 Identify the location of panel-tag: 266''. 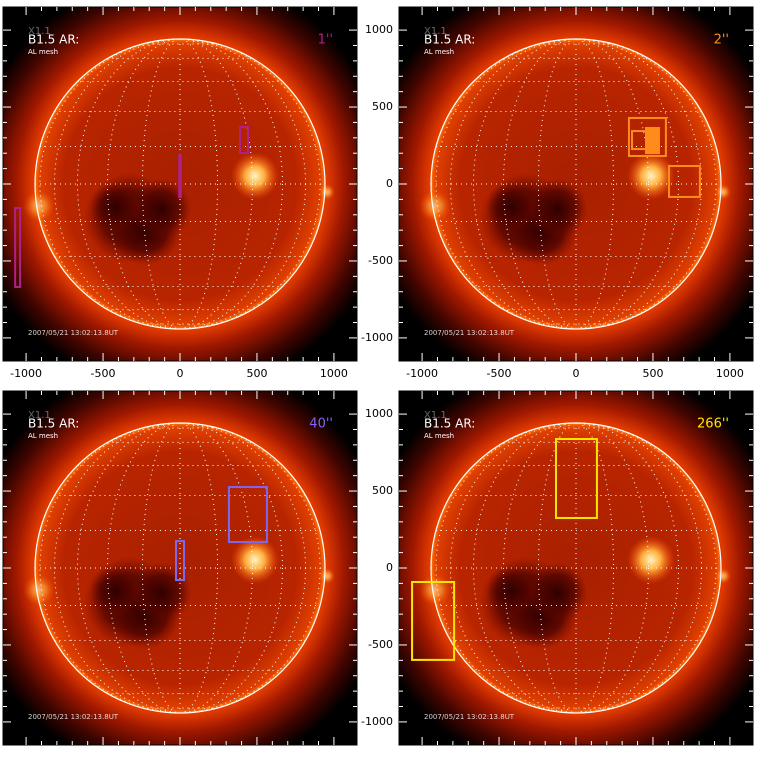
(713, 424).